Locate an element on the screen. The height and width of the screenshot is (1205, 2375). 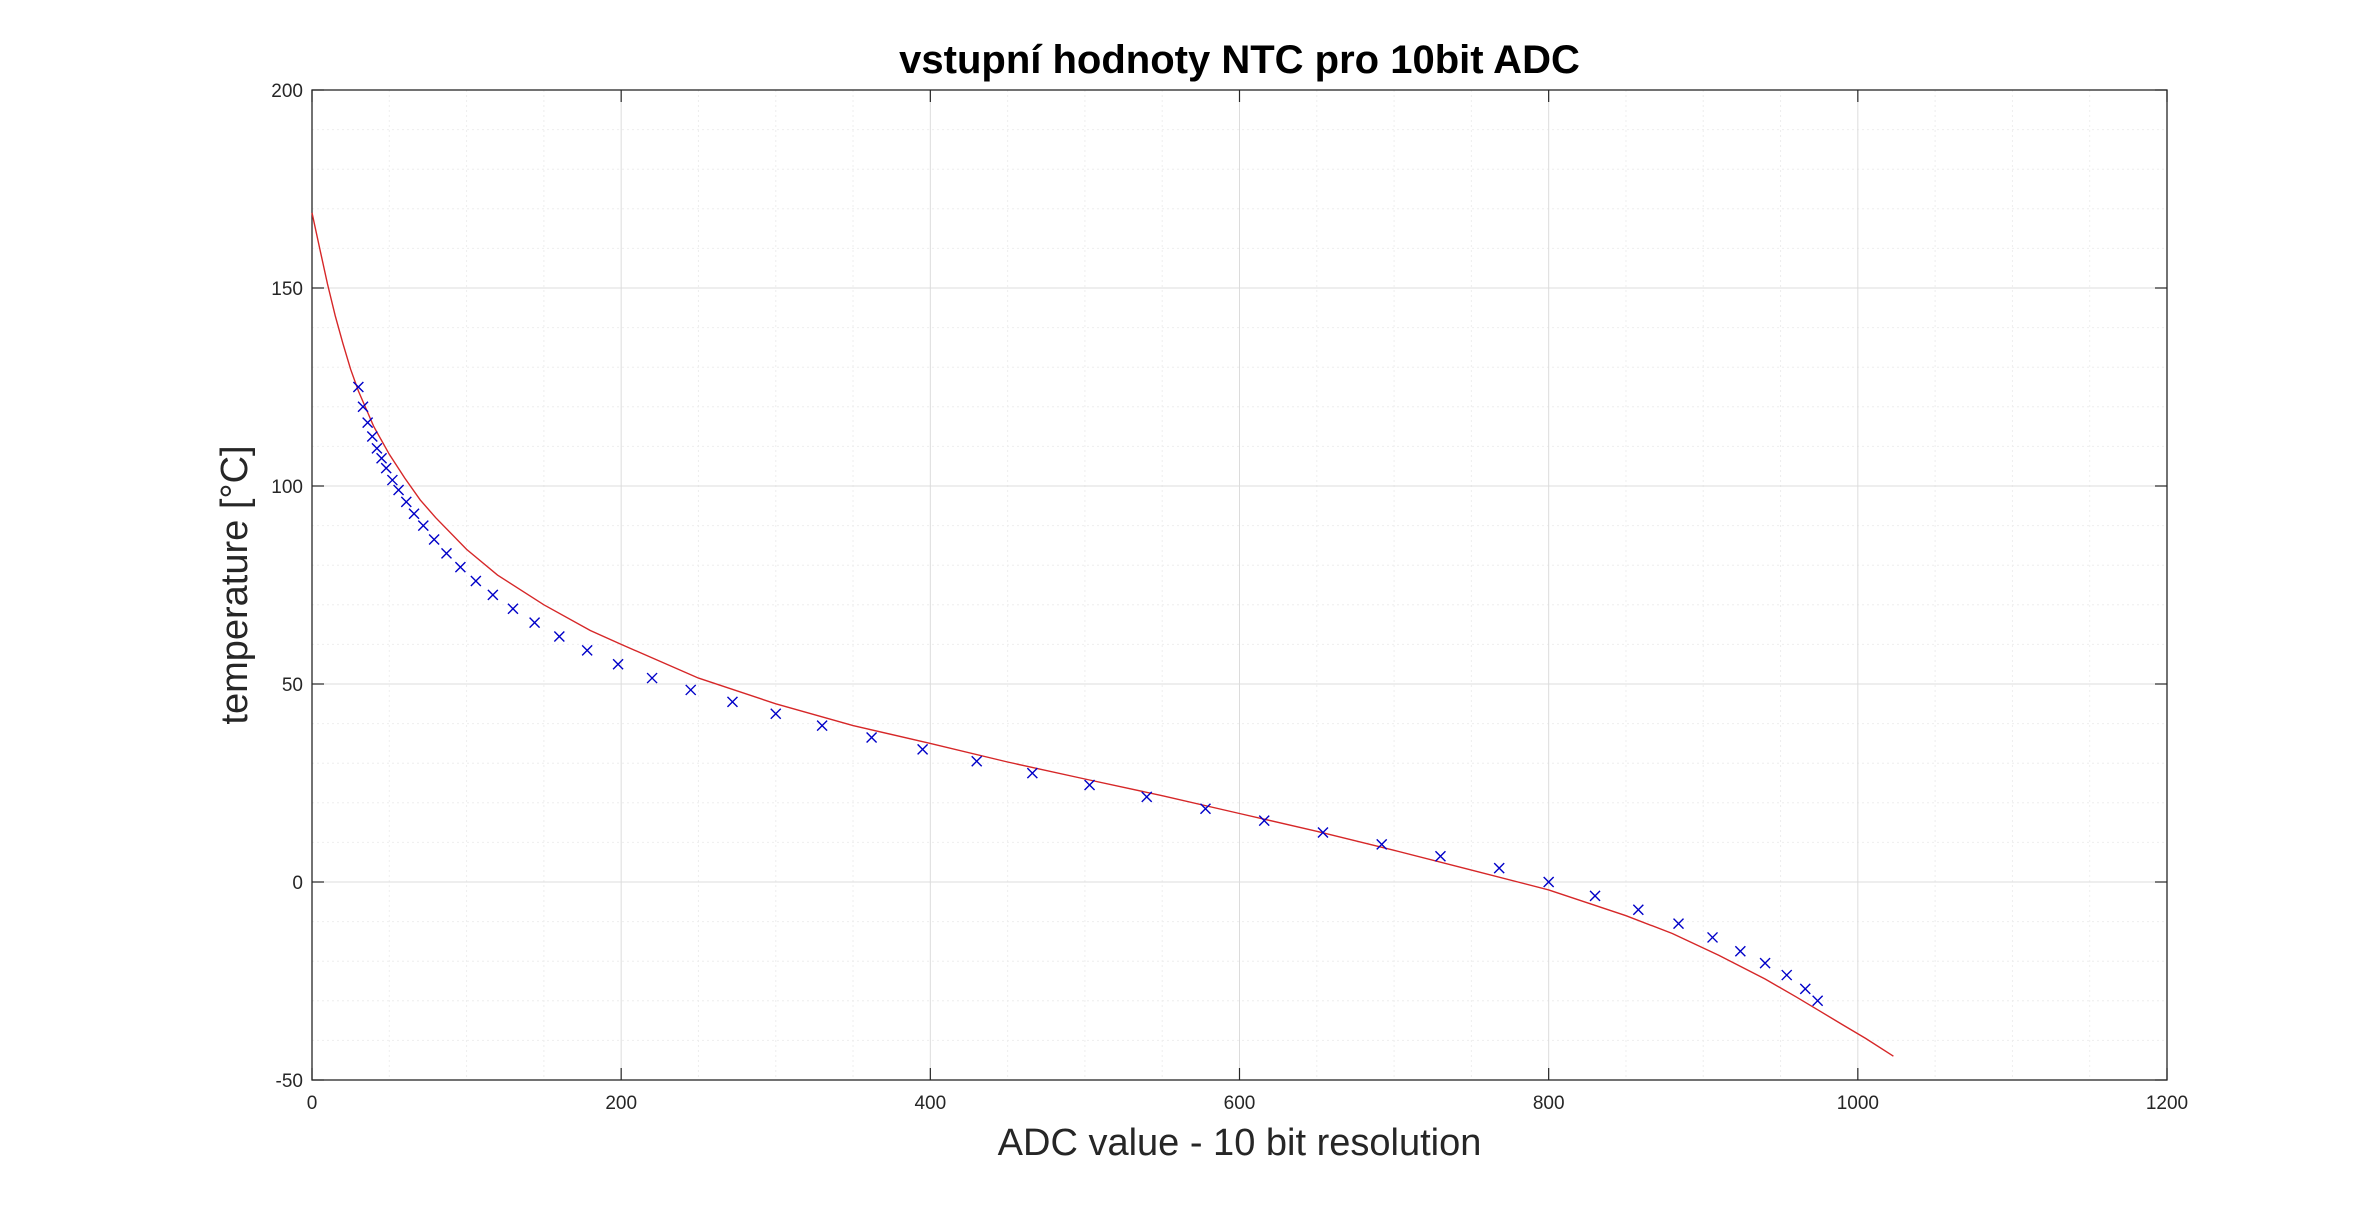
y-tick-label: 50 is located at coordinates (292, 685).